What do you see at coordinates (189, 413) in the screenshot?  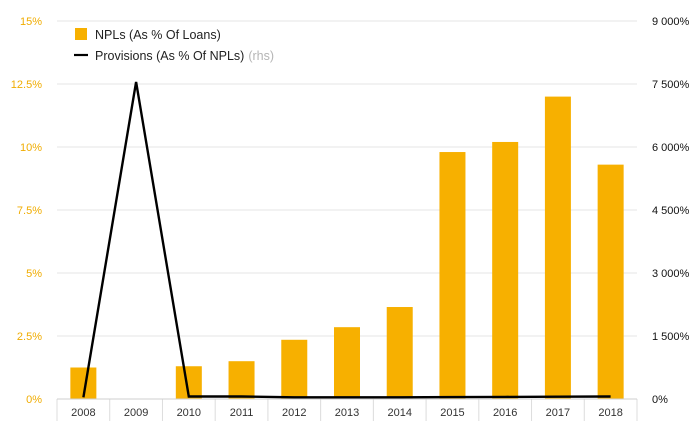 I see `x-tick-label: 2010` at bounding box center [189, 413].